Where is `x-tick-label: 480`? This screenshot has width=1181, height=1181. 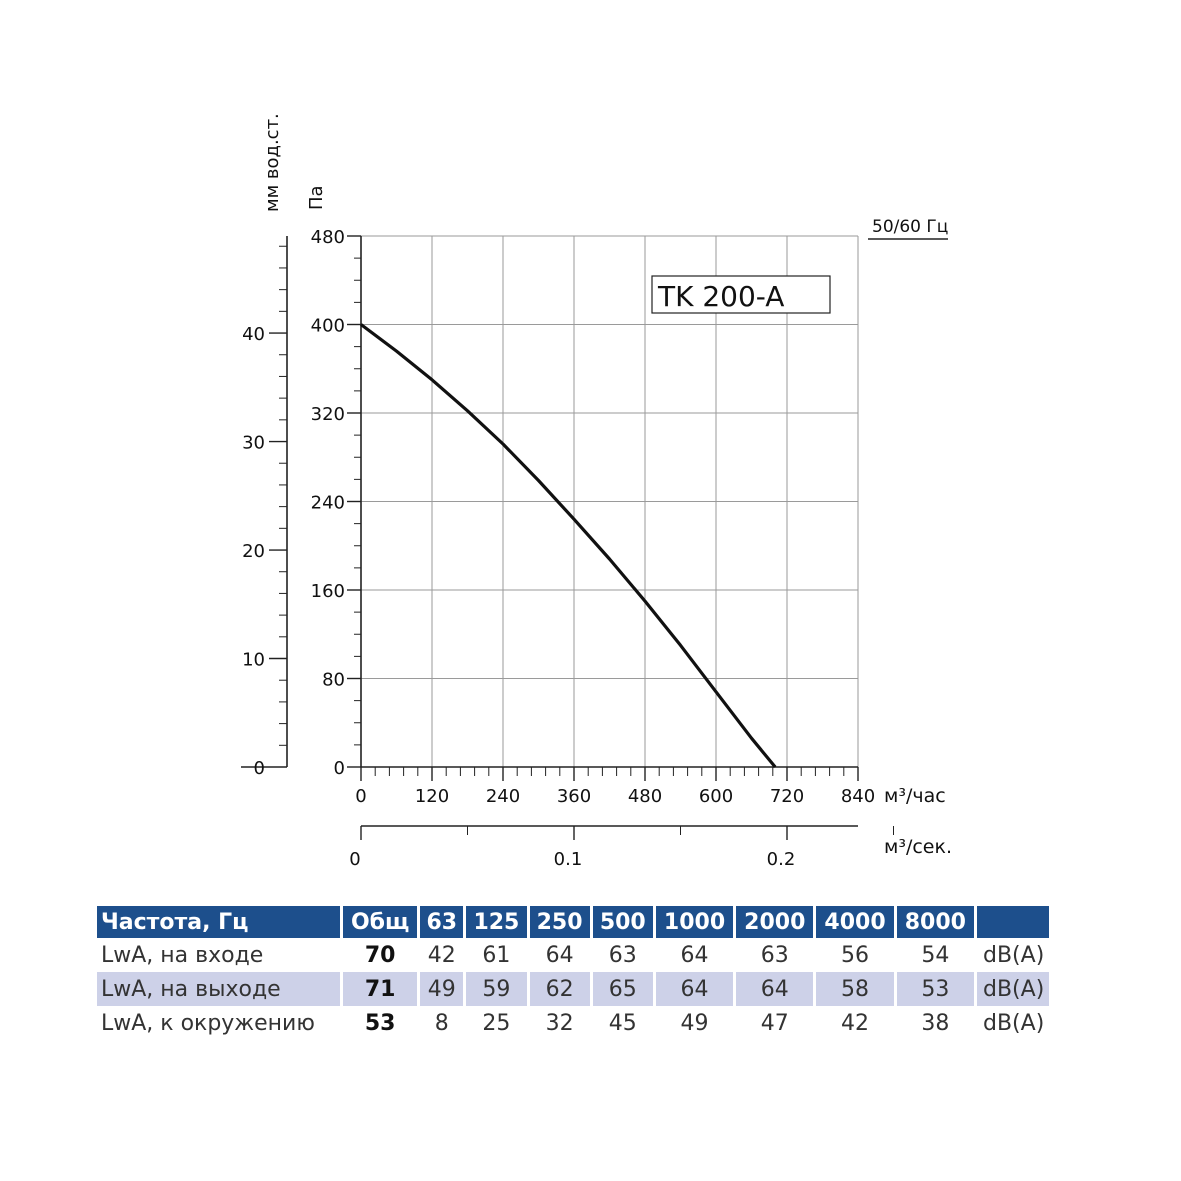
x-tick-label: 480 is located at coordinates (645, 796).